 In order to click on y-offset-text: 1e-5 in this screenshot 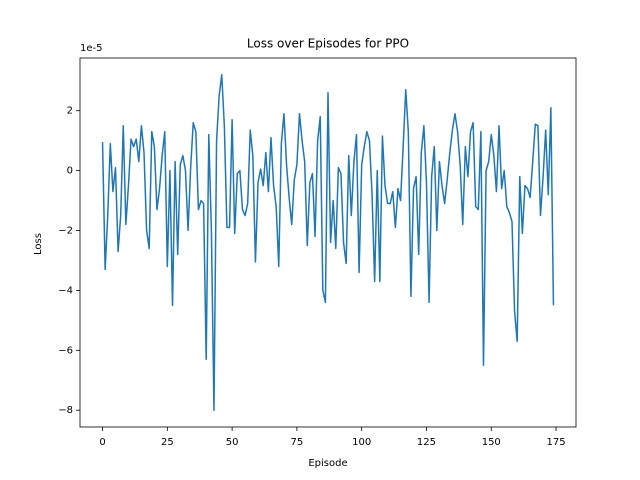, I will do `click(91, 48)`.